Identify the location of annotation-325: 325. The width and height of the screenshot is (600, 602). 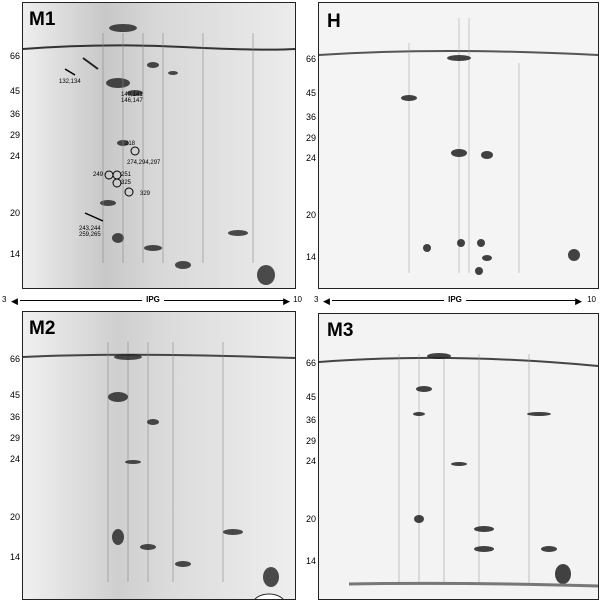
(126, 183).